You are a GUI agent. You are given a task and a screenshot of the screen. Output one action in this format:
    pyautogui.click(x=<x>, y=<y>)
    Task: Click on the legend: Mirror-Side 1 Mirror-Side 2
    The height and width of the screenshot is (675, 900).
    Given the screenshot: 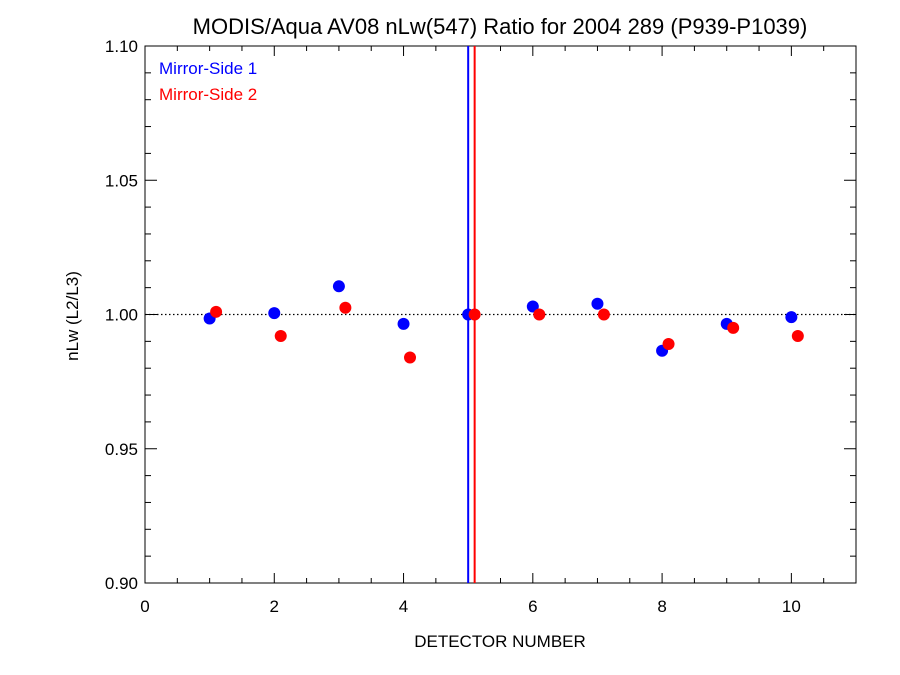 What is the action you would take?
    pyautogui.click(x=208, y=81)
    